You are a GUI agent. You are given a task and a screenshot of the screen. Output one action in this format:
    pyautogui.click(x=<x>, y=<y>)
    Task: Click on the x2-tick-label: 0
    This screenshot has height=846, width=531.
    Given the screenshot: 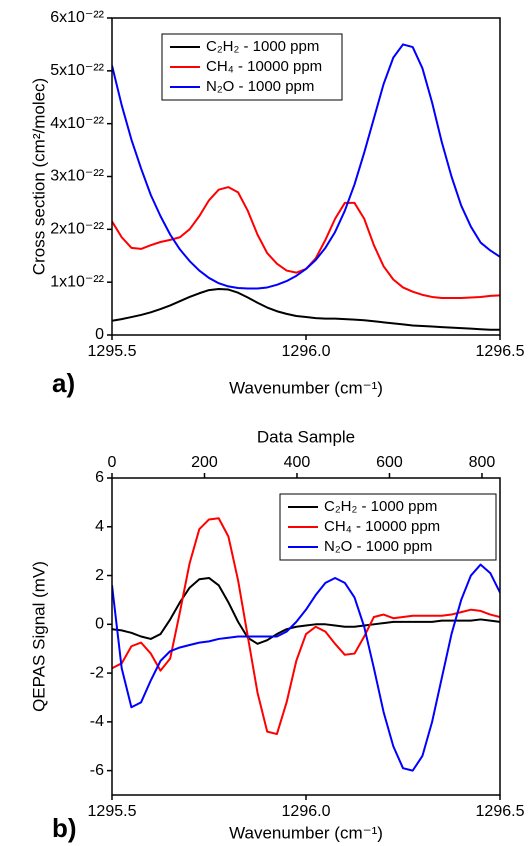 What is the action you would take?
    pyautogui.click(x=112, y=462)
    